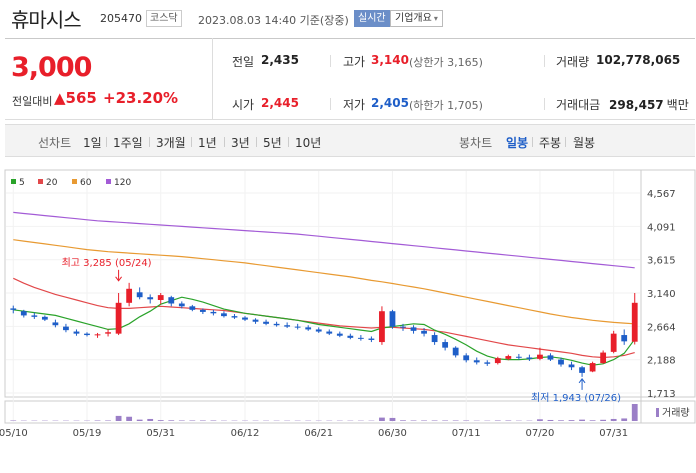 The height and width of the screenshot is (473, 696). I want to click on change-label: 전일대비, so click(32, 101).